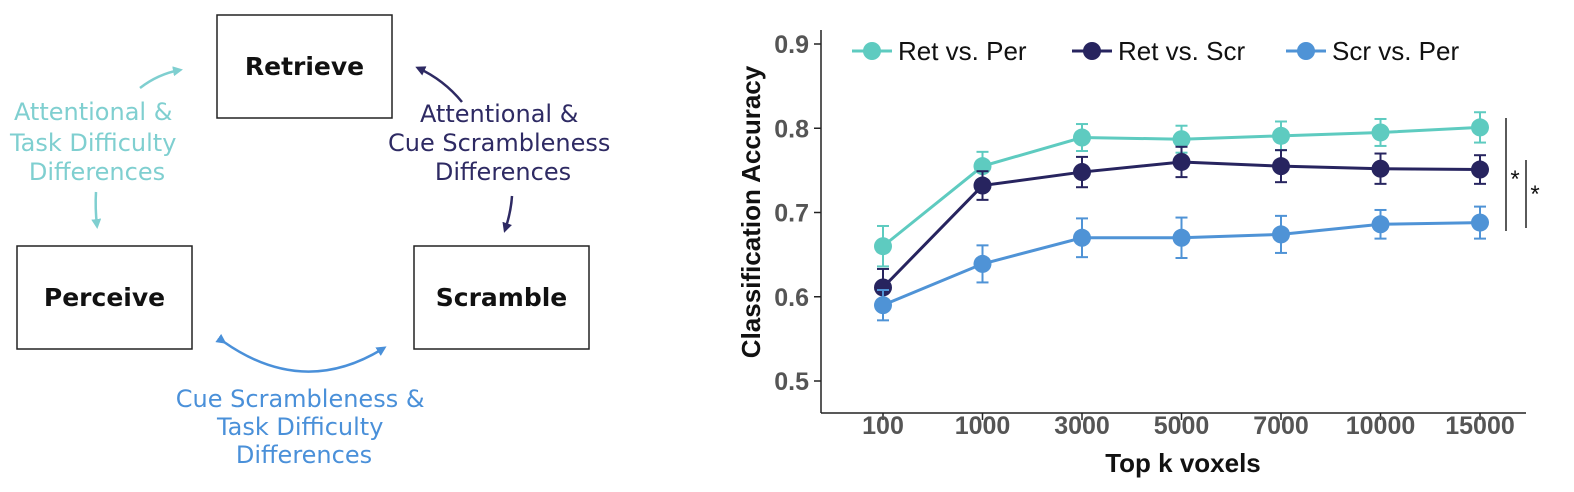 This screenshot has height=492, width=1574. I want to click on scramble-box: Scramble, so click(501, 297).